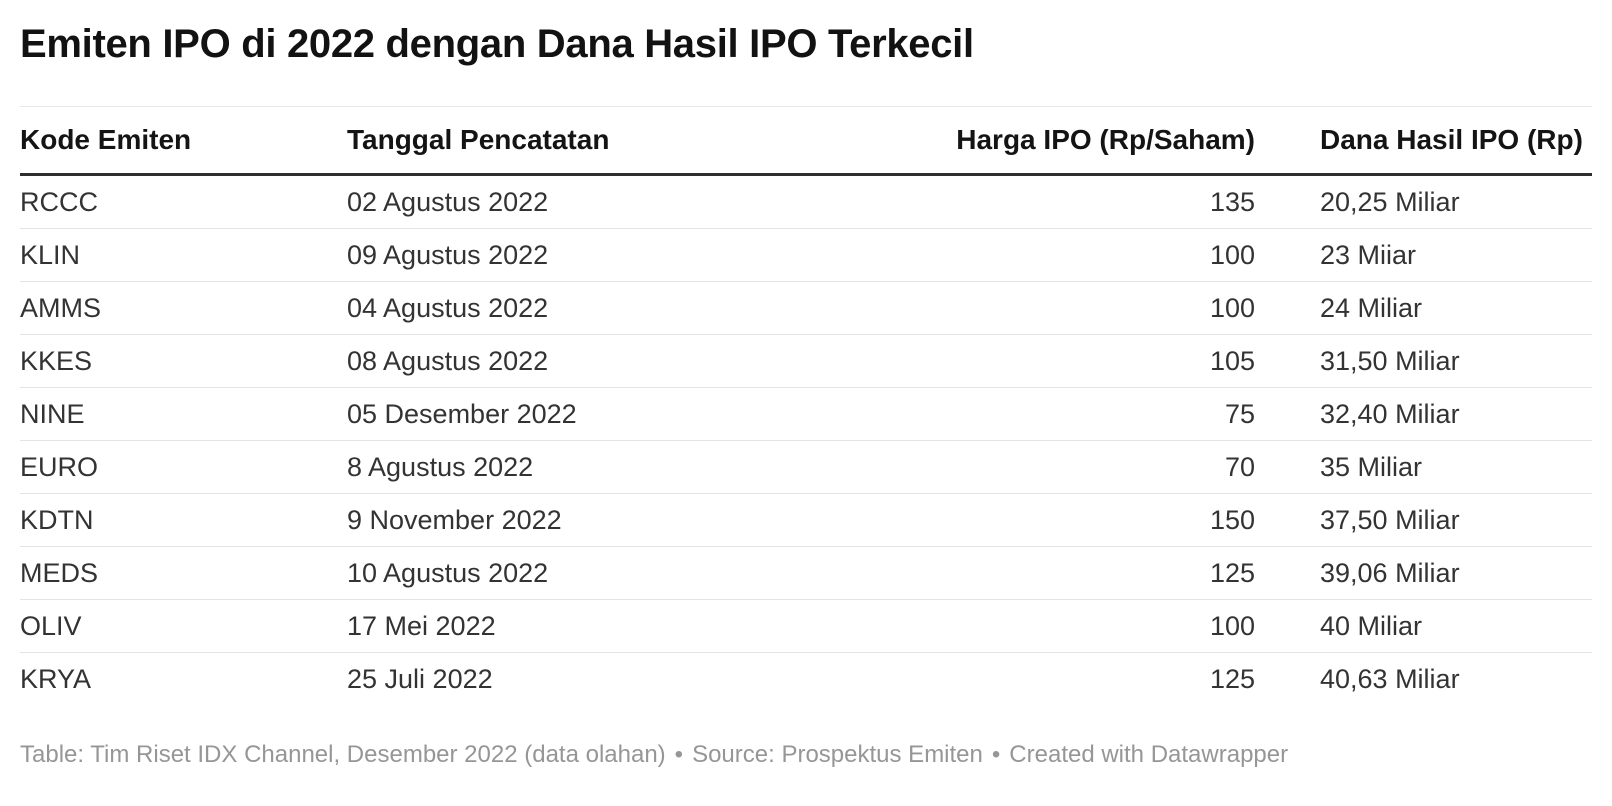 This screenshot has height=806, width=1612. I want to click on table-row: KKES 08 Agustus 2022 105 31,50 Miliar, so click(806, 361).